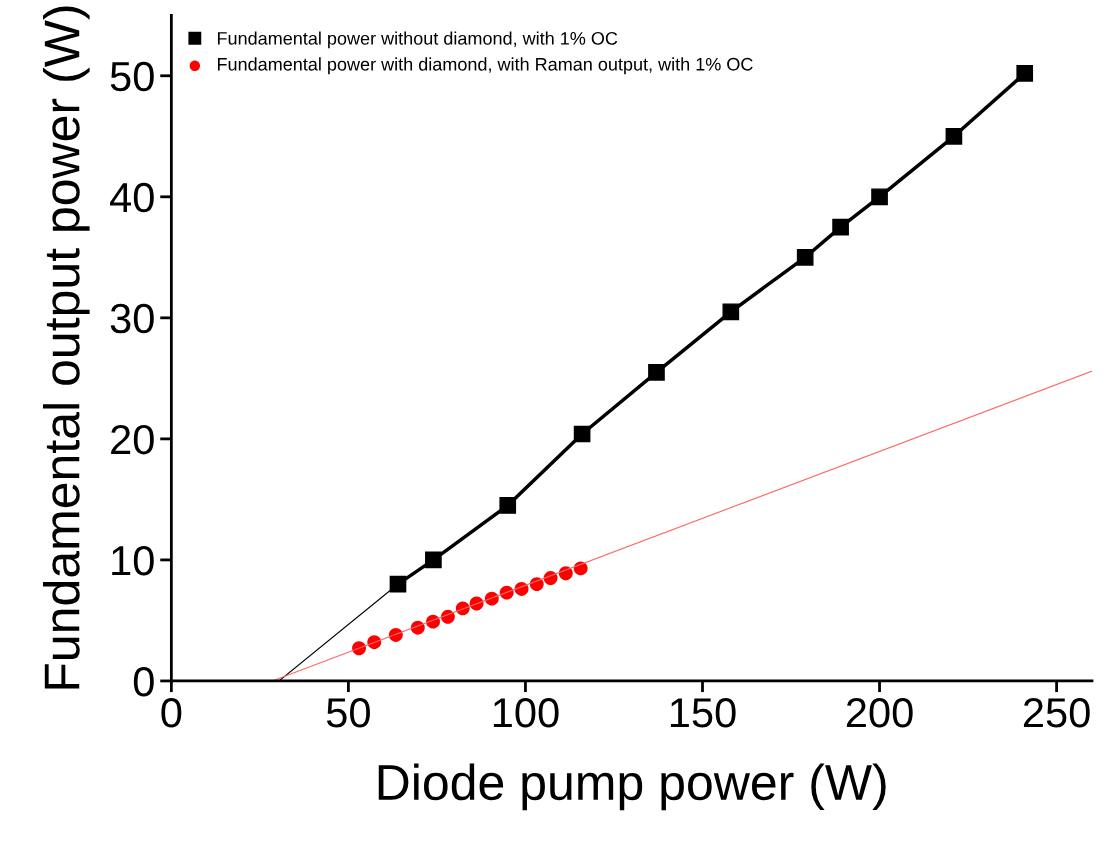 Image resolution: width=1120 pixels, height=848 pixels. What do you see at coordinates (417, 40) in the screenshot?
I see `legend-label: Fundamental power without diamond, with 1% OC` at bounding box center [417, 40].